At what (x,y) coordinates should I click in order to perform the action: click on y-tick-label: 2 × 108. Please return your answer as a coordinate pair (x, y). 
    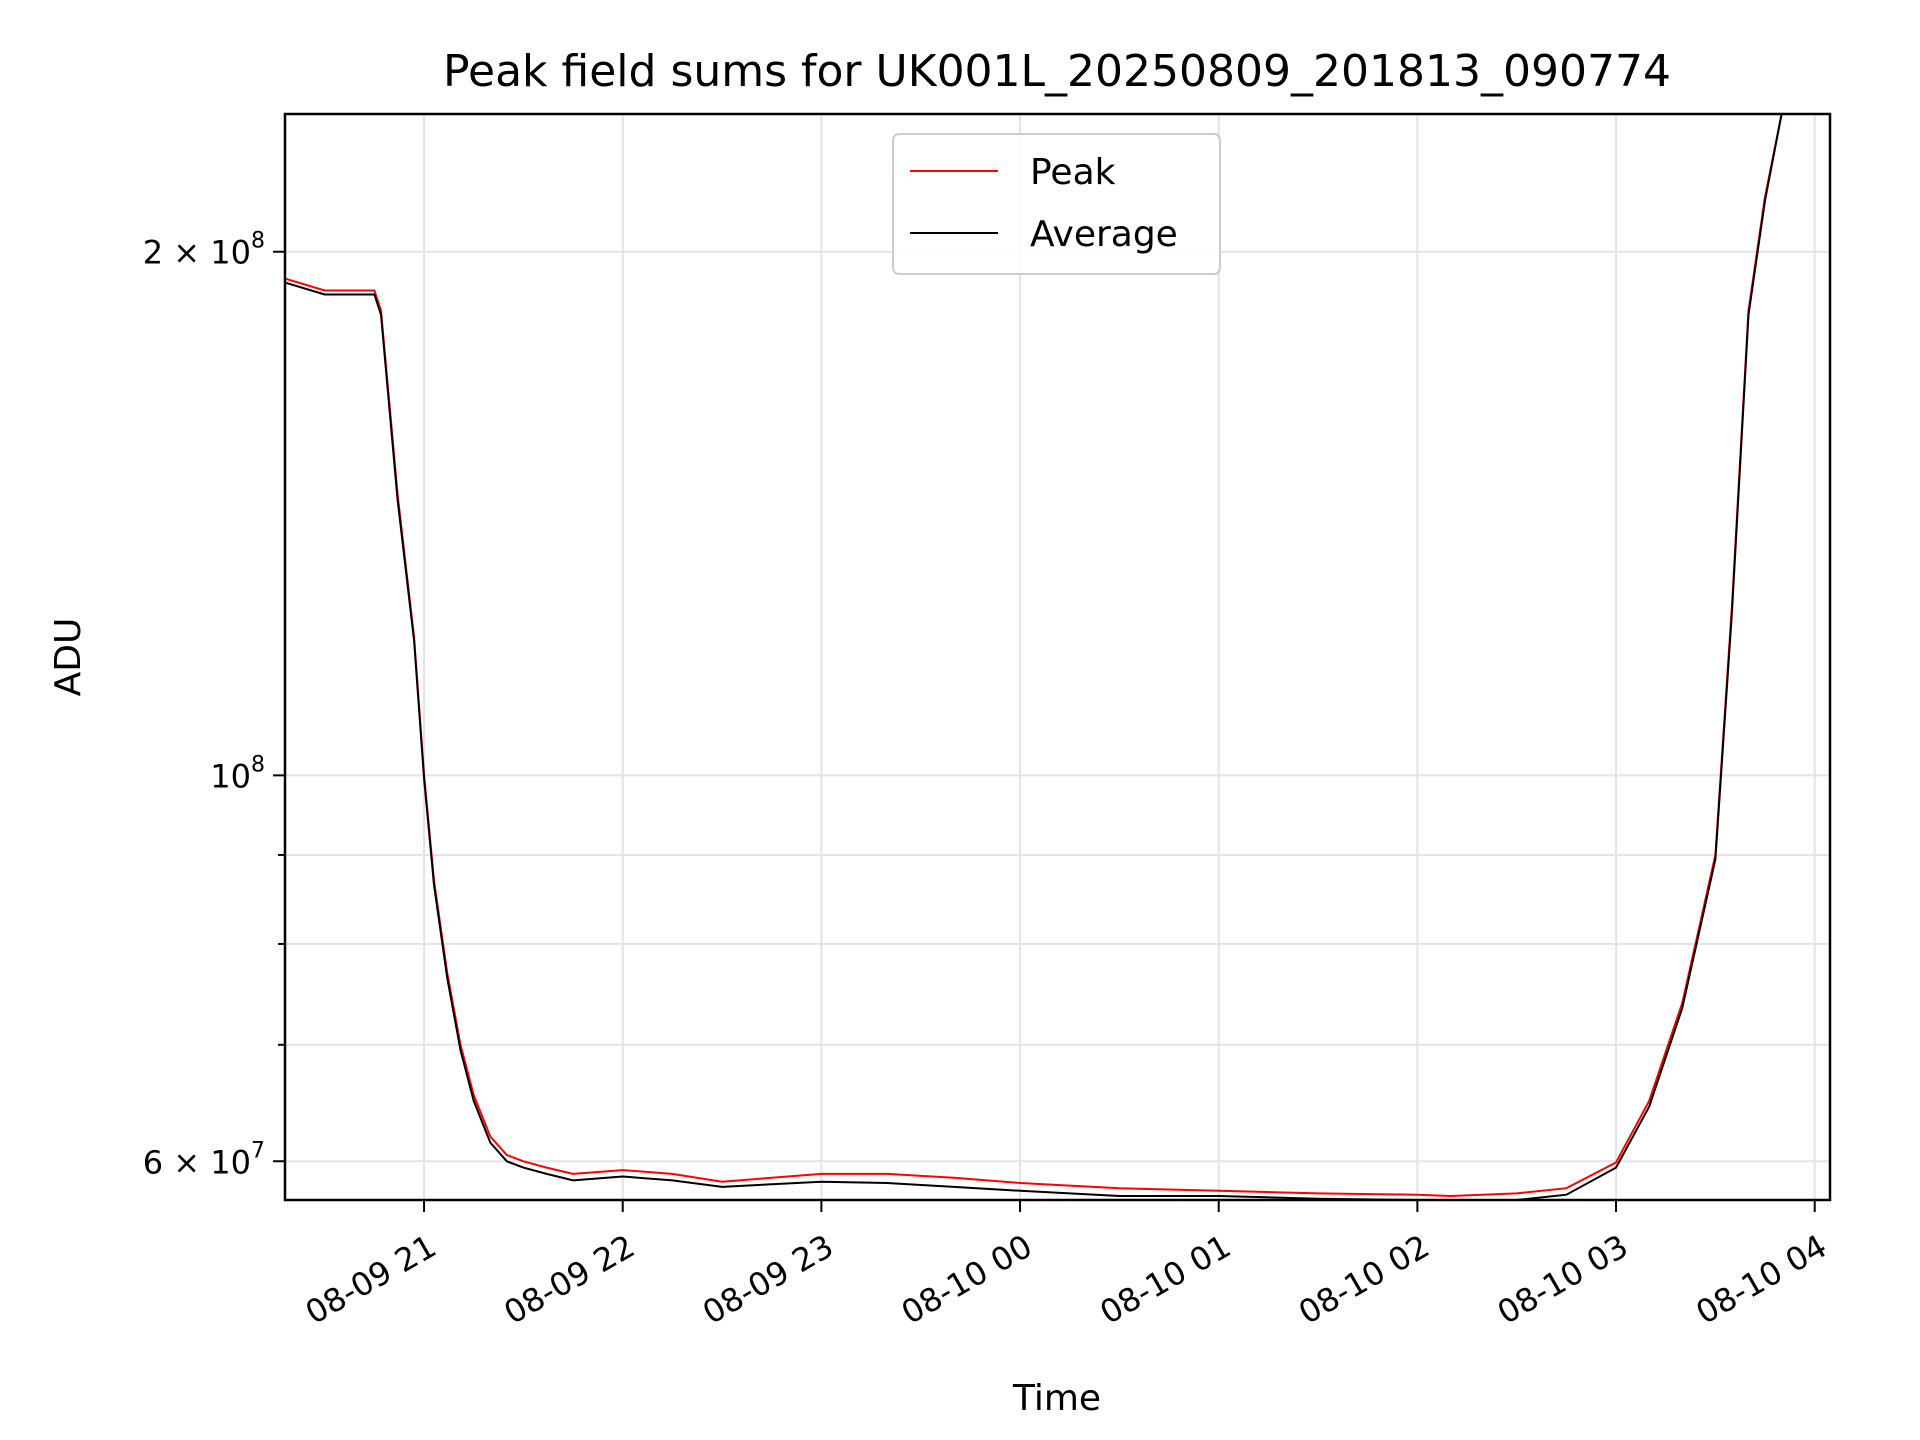
    Looking at the image, I should click on (204, 250).